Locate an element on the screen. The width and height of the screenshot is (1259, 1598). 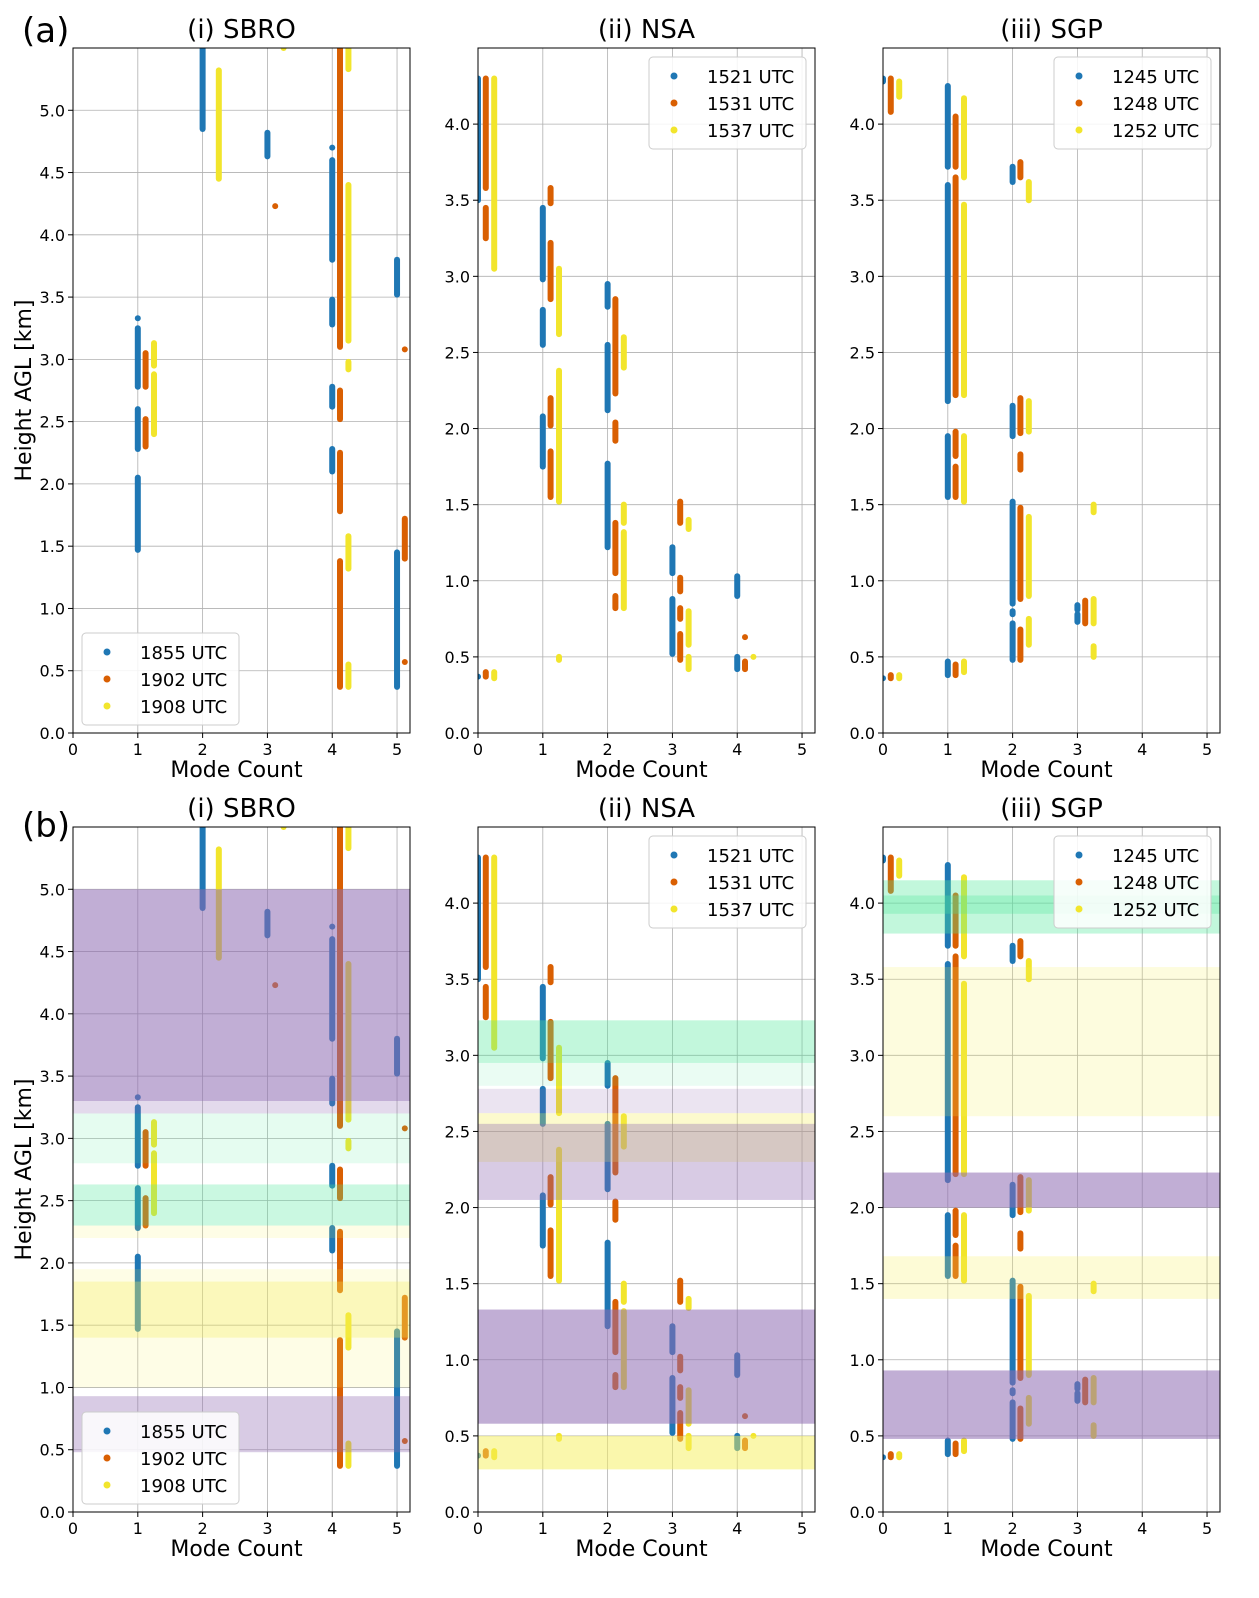
legend-entry: 1531 UTC is located at coordinates (750, 883).